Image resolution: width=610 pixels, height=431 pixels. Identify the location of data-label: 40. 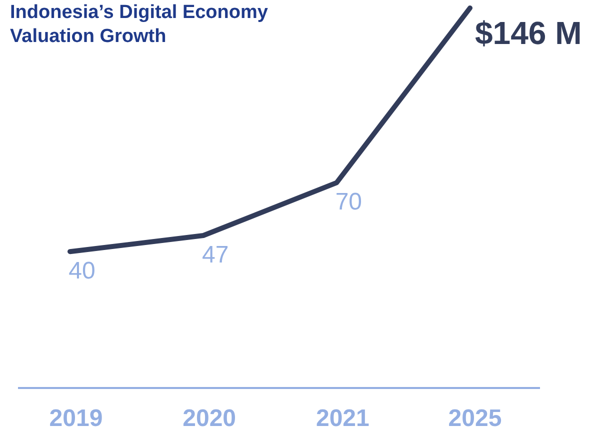
(82, 271).